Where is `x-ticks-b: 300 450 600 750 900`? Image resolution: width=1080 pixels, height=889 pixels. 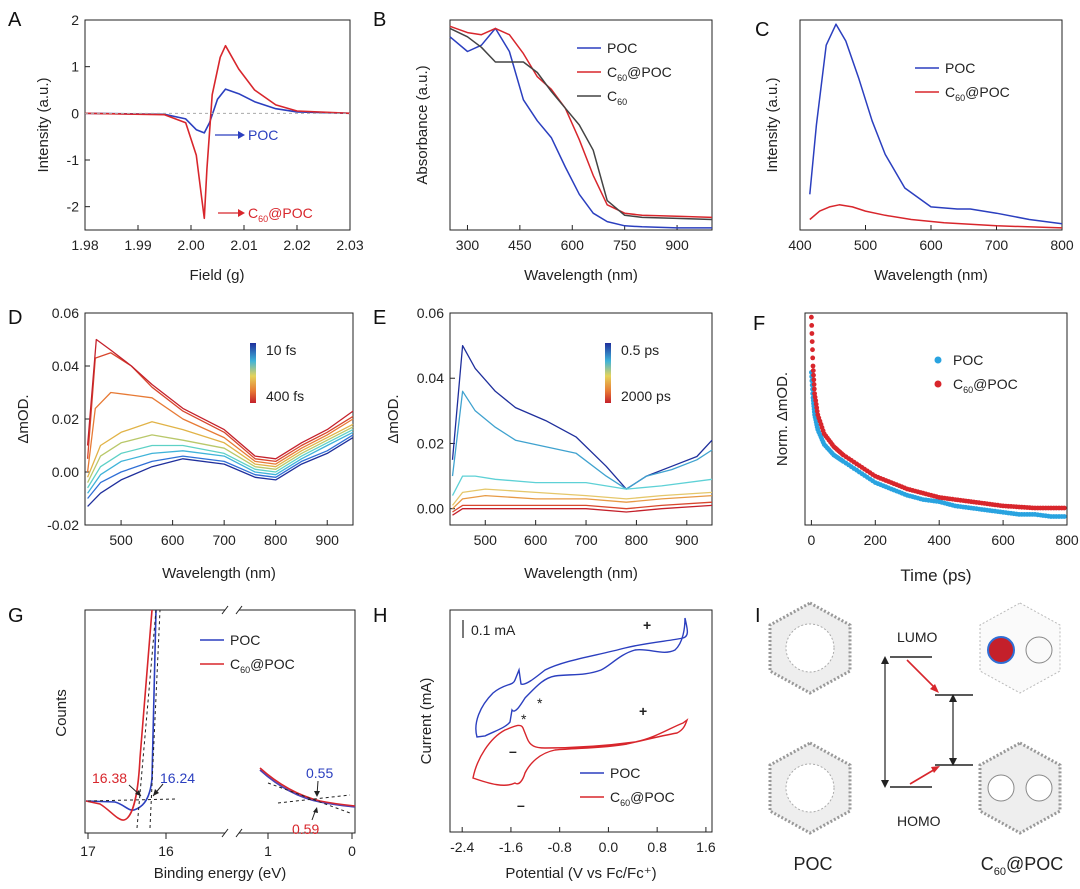 x-ticks-b: 300 450 600 750 900 is located at coordinates (572, 239).